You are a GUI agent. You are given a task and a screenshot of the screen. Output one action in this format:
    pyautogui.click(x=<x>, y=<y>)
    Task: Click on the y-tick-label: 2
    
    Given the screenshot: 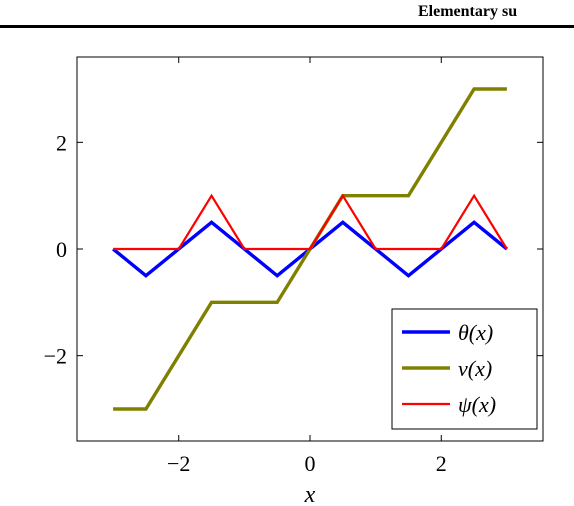 What is the action you would take?
    pyautogui.click(x=61, y=142)
    